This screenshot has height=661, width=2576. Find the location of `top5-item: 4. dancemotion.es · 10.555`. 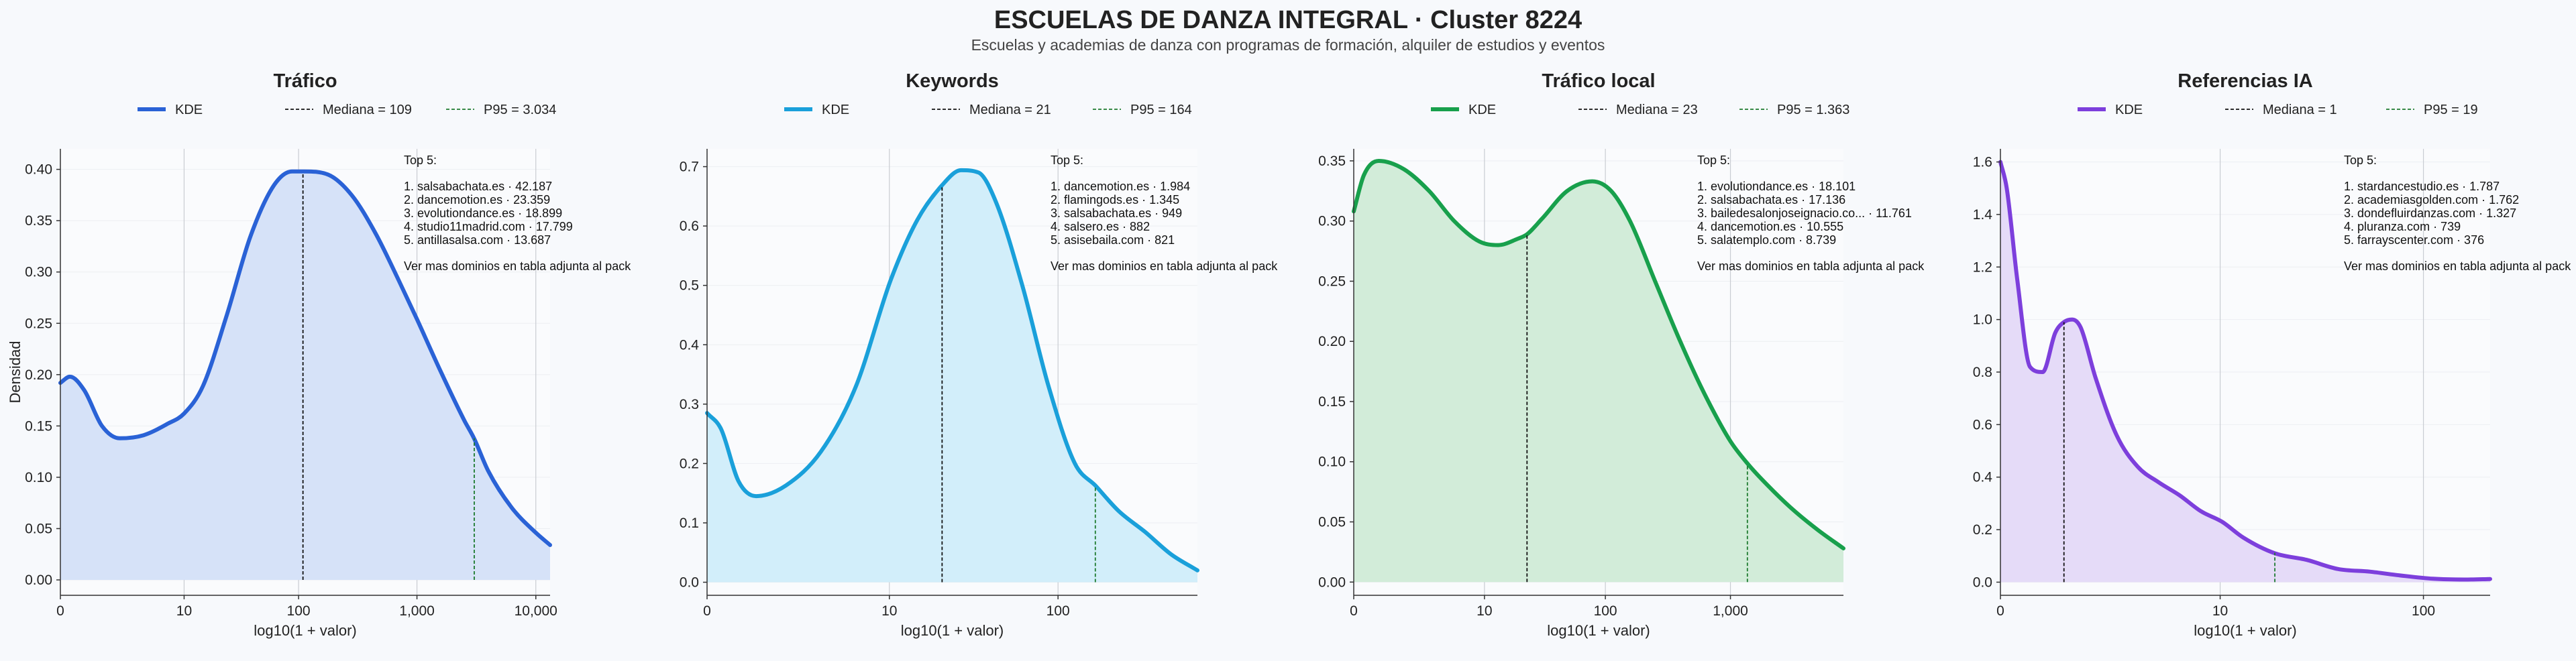

top5-item: 4. dancemotion.es · 10.555 is located at coordinates (1770, 227).